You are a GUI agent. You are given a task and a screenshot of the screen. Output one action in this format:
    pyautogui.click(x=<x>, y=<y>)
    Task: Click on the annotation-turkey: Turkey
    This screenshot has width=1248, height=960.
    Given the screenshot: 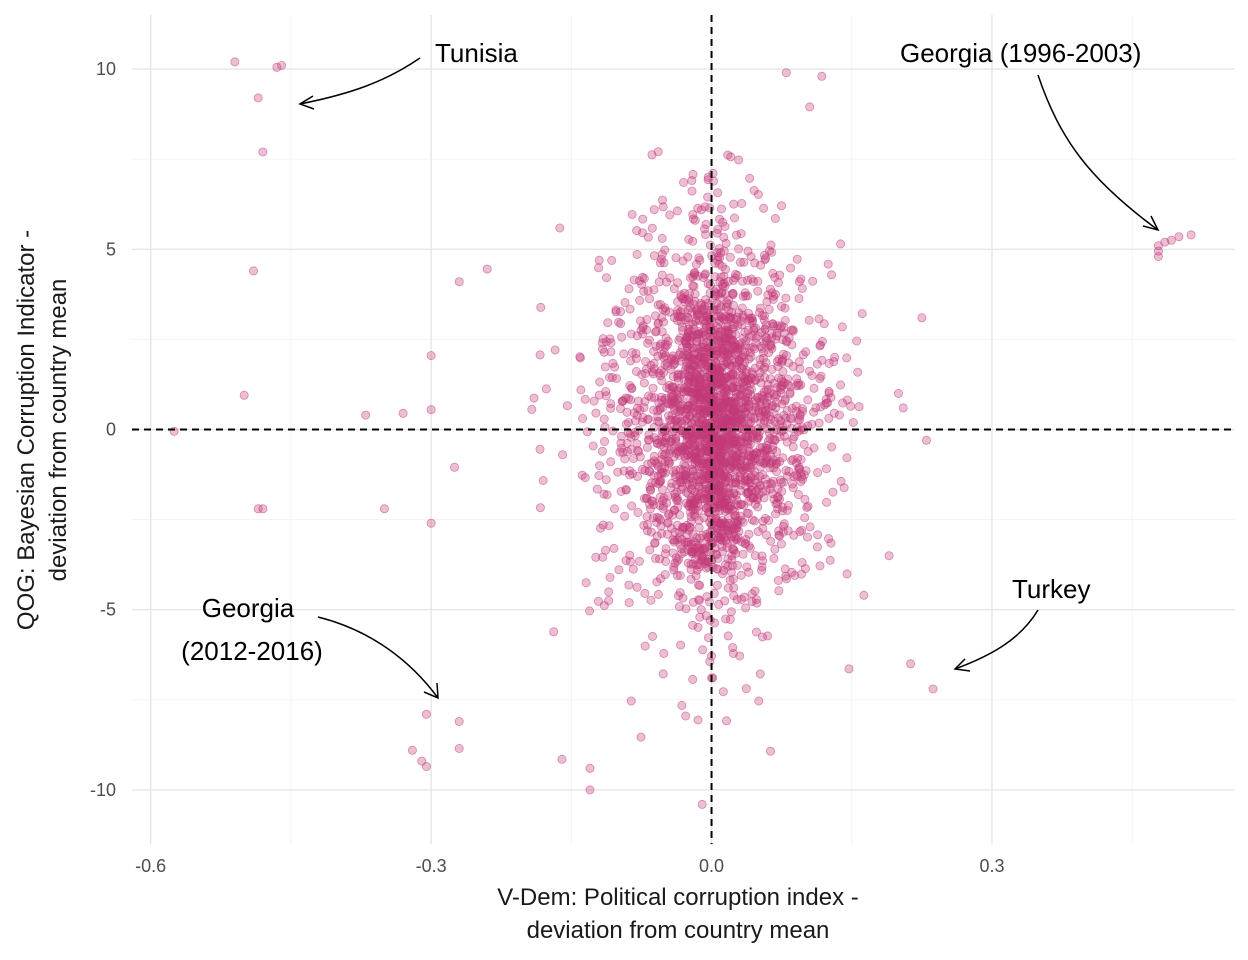 What is the action you would take?
    pyautogui.click(x=1022, y=623)
    